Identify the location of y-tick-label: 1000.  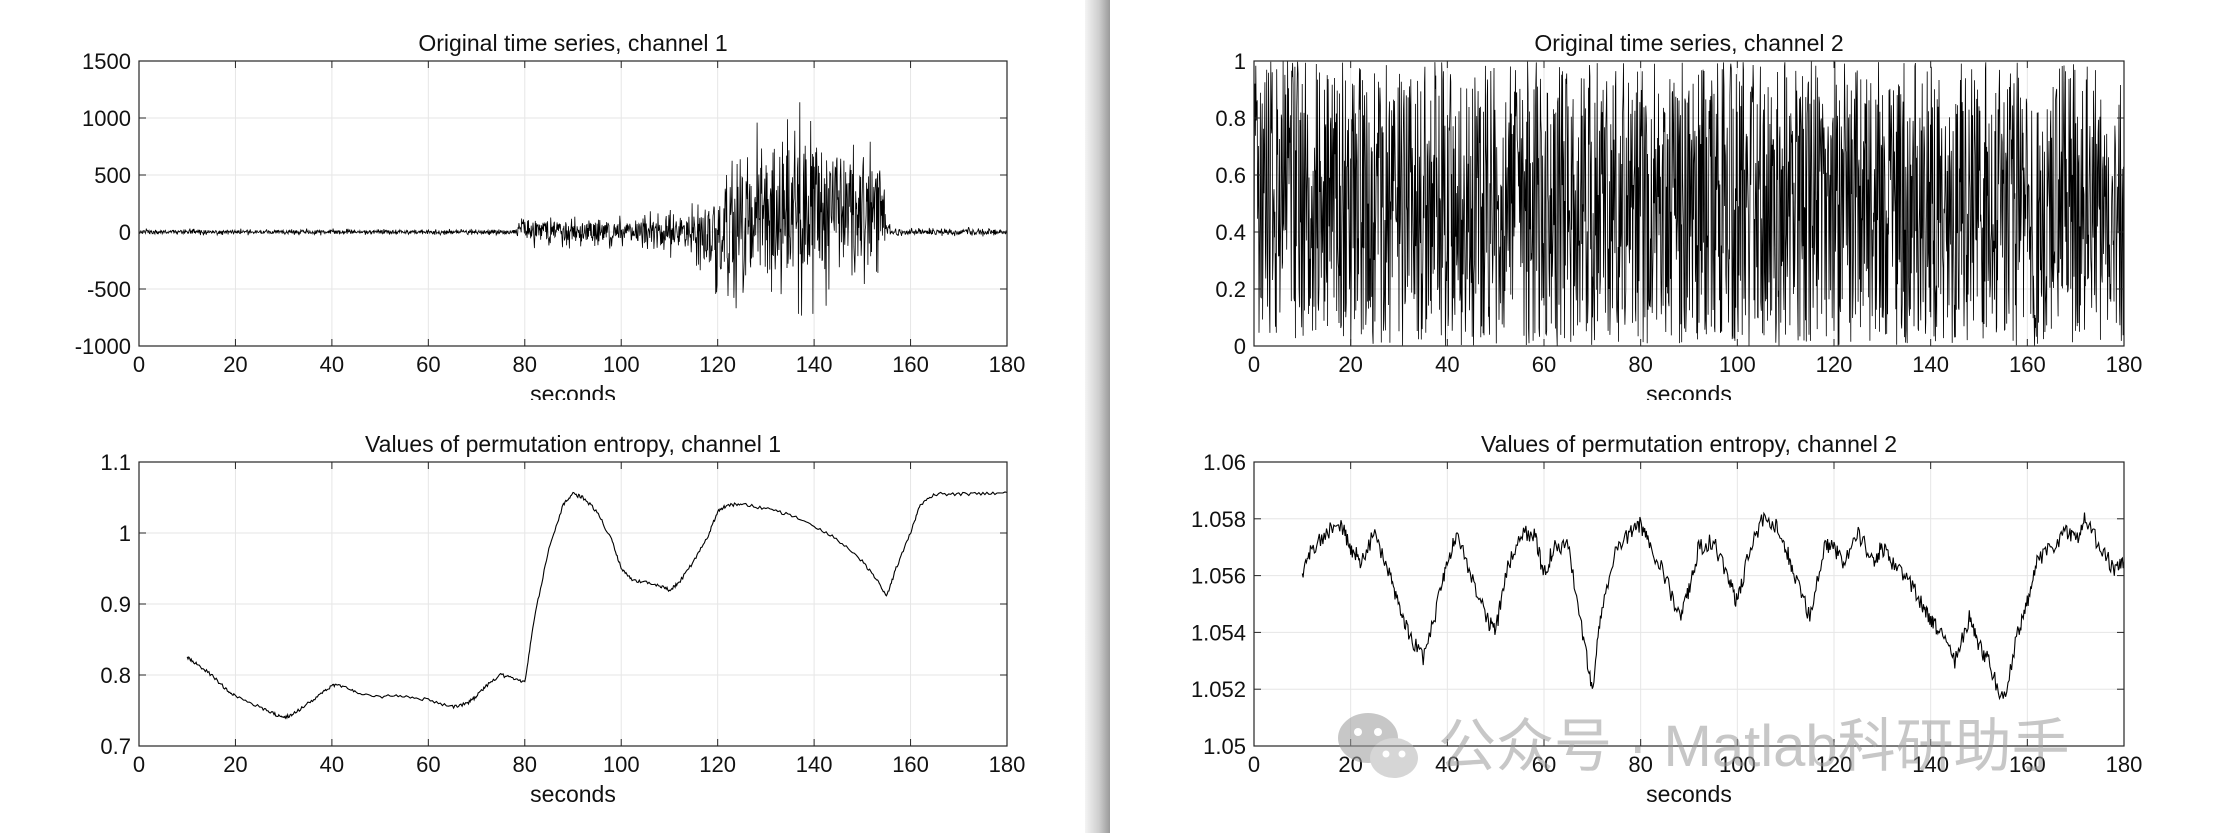
(106, 118).